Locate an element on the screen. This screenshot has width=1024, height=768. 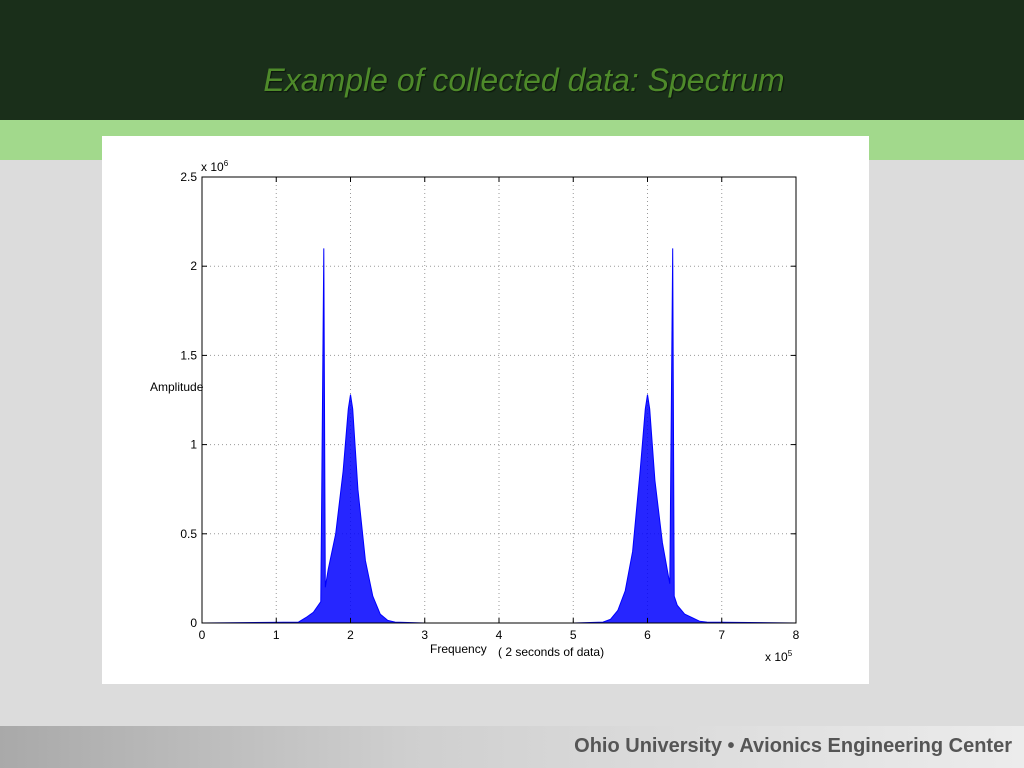
x-tick-label: 5 is located at coordinates (573, 635).